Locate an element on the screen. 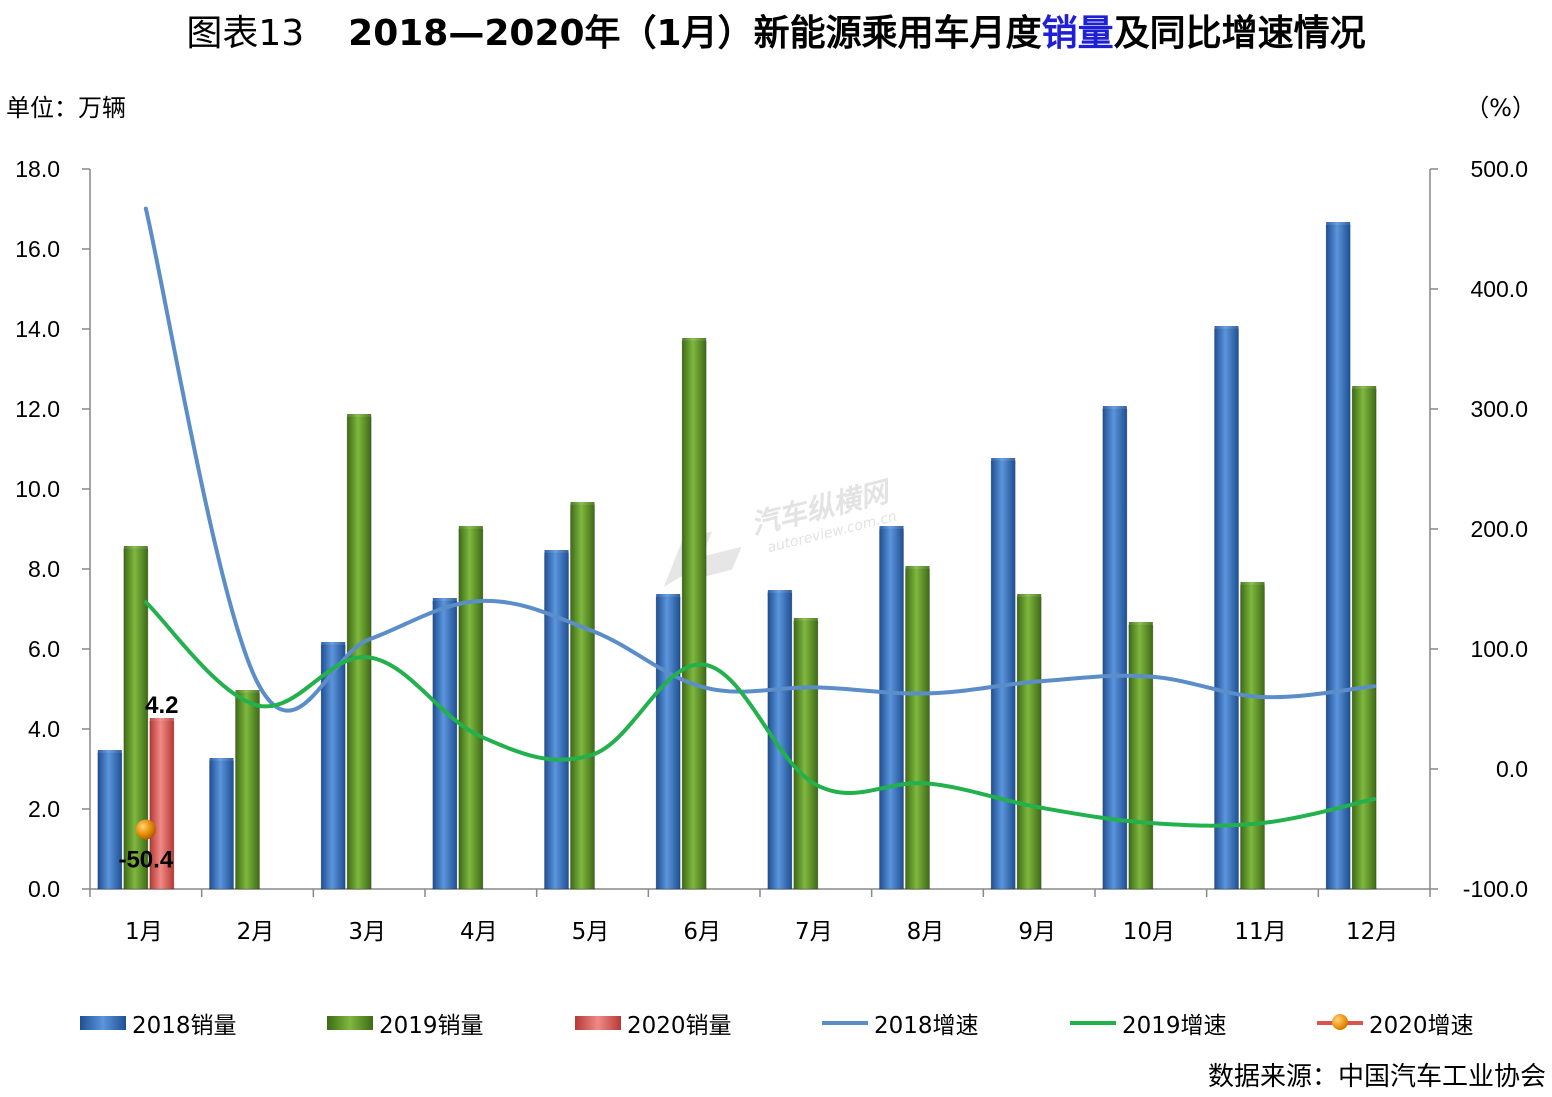 This screenshot has height=1097, width=1552. legend-label-2020-growth: 2020增速 is located at coordinates (1421, 1026).